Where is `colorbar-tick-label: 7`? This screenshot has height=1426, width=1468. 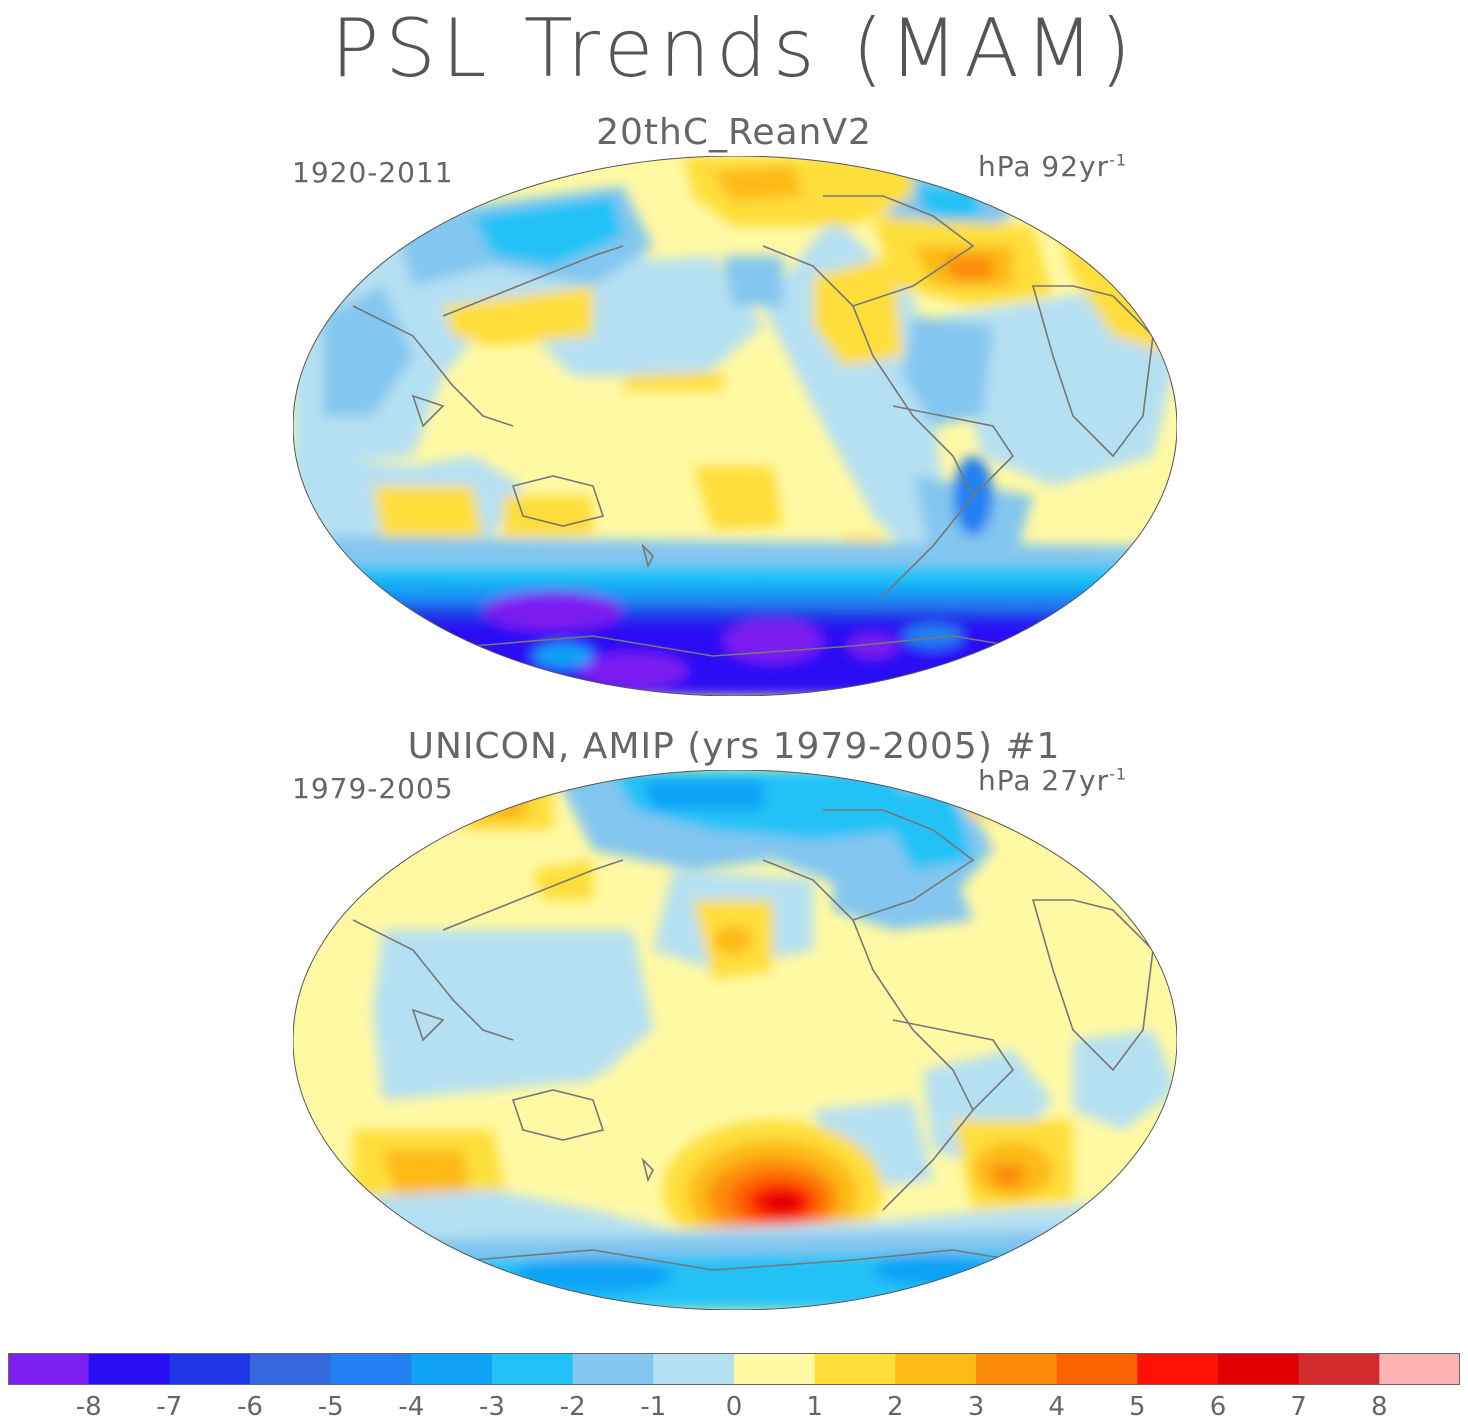
colorbar-tick-label: 7 is located at coordinates (1298, 1407).